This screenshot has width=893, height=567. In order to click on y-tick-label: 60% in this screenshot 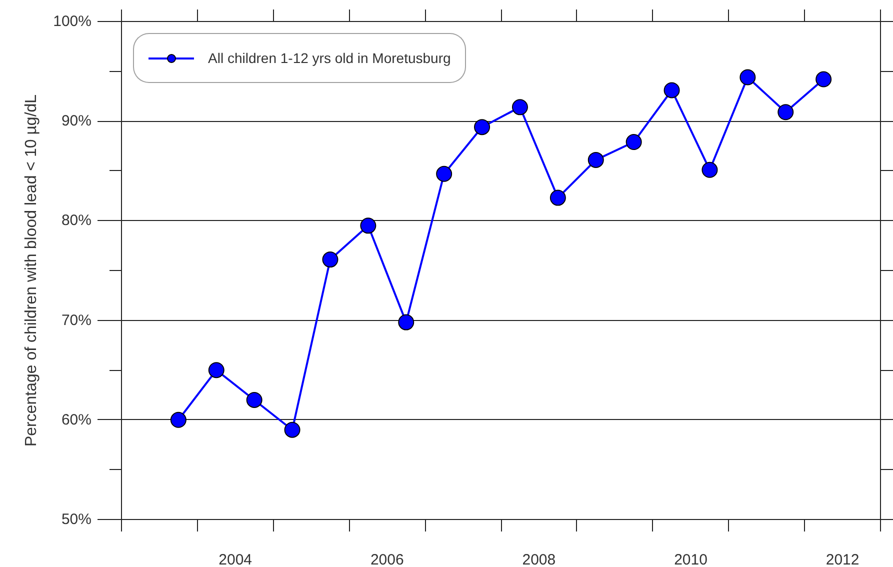, I will do `click(76, 419)`.